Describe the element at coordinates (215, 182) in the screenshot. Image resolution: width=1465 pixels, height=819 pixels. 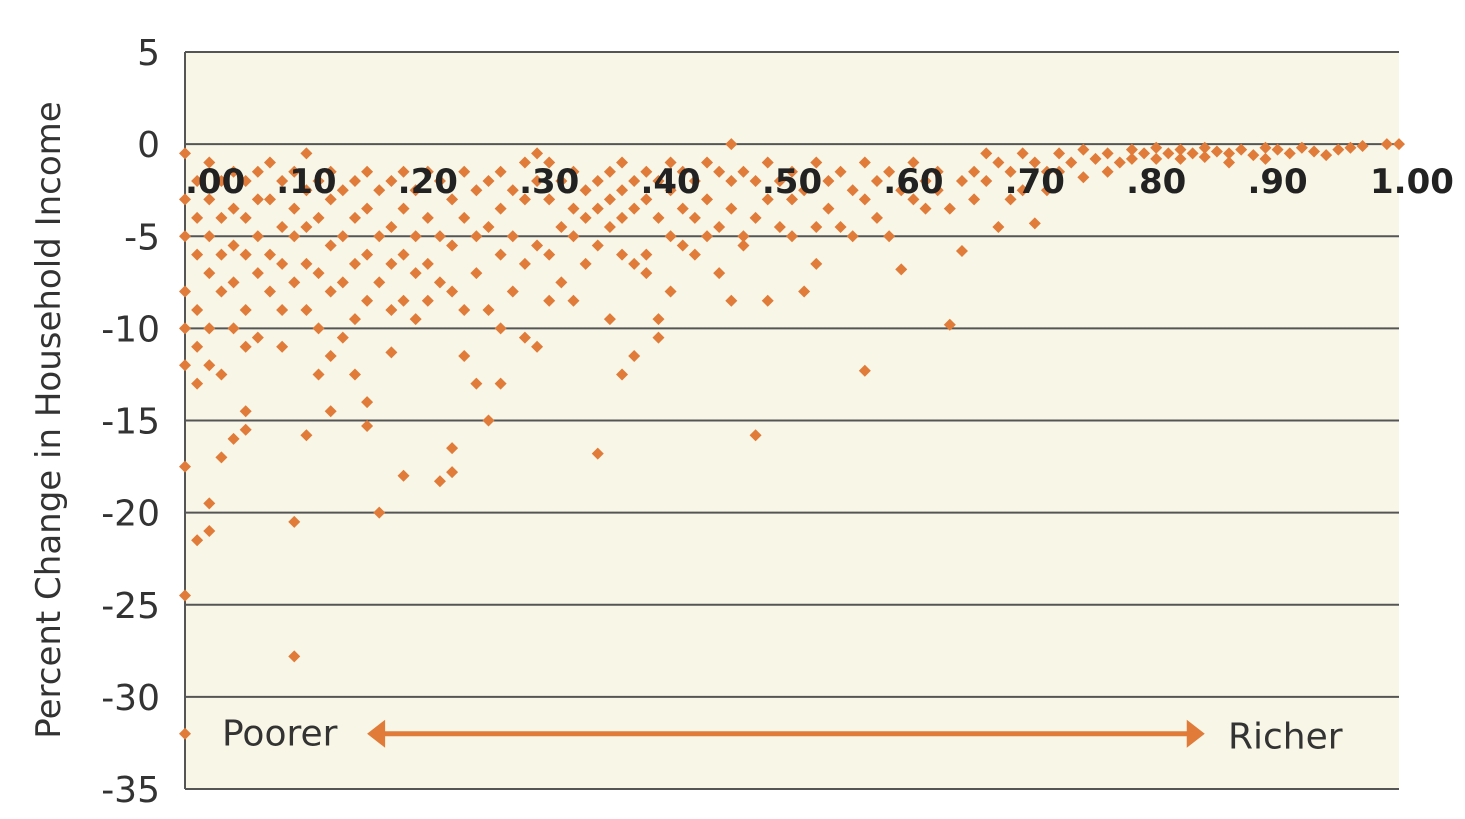
I see `x-tick-label: .00` at that location.